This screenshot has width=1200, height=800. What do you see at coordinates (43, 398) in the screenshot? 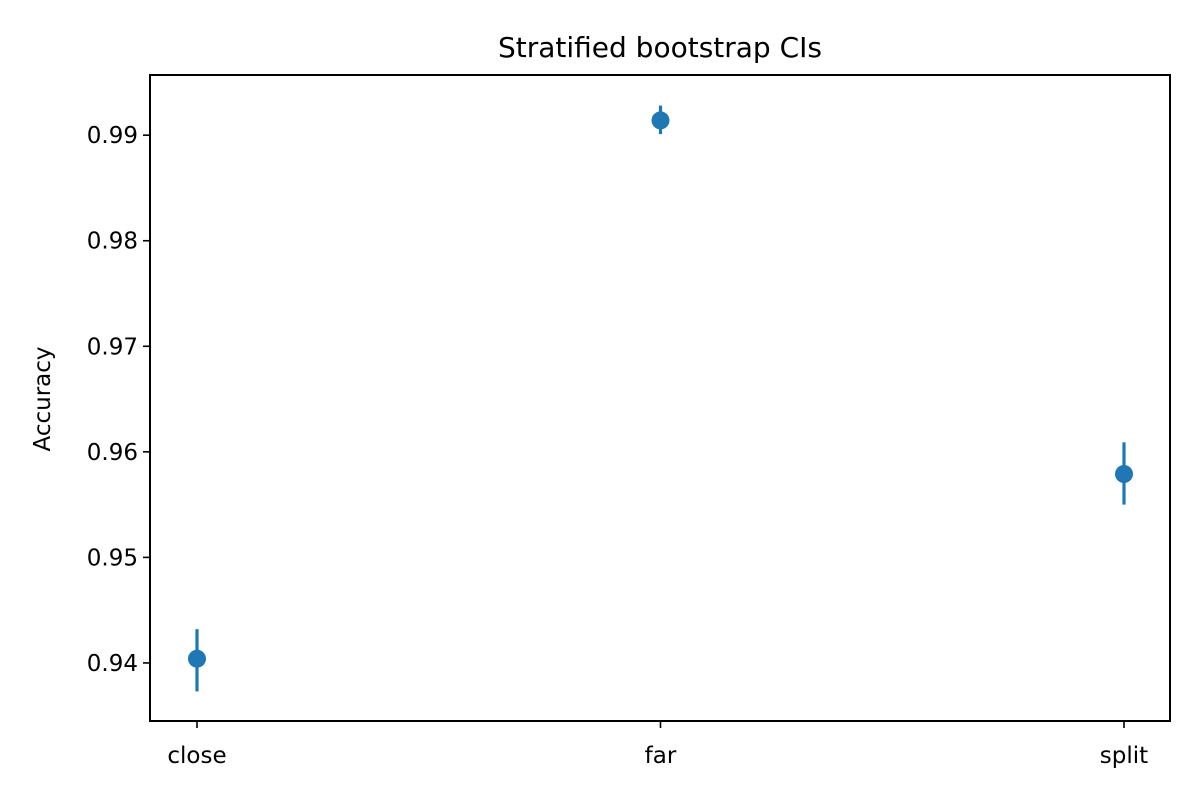
I see `y-axis-label: Accuracy` at bounding box center [43, 398].